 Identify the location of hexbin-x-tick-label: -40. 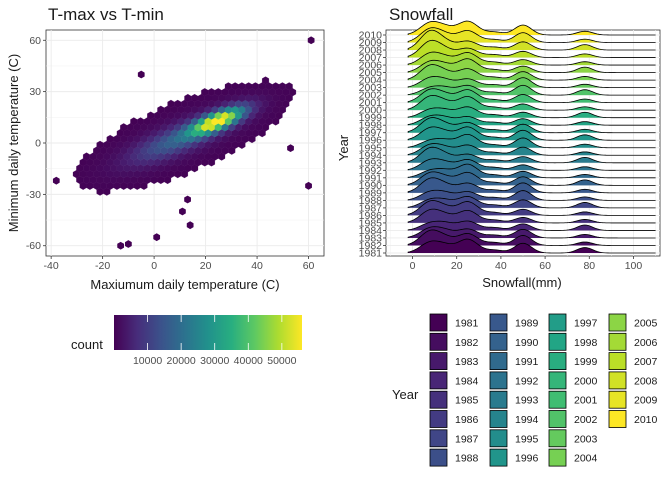
(51, 266).